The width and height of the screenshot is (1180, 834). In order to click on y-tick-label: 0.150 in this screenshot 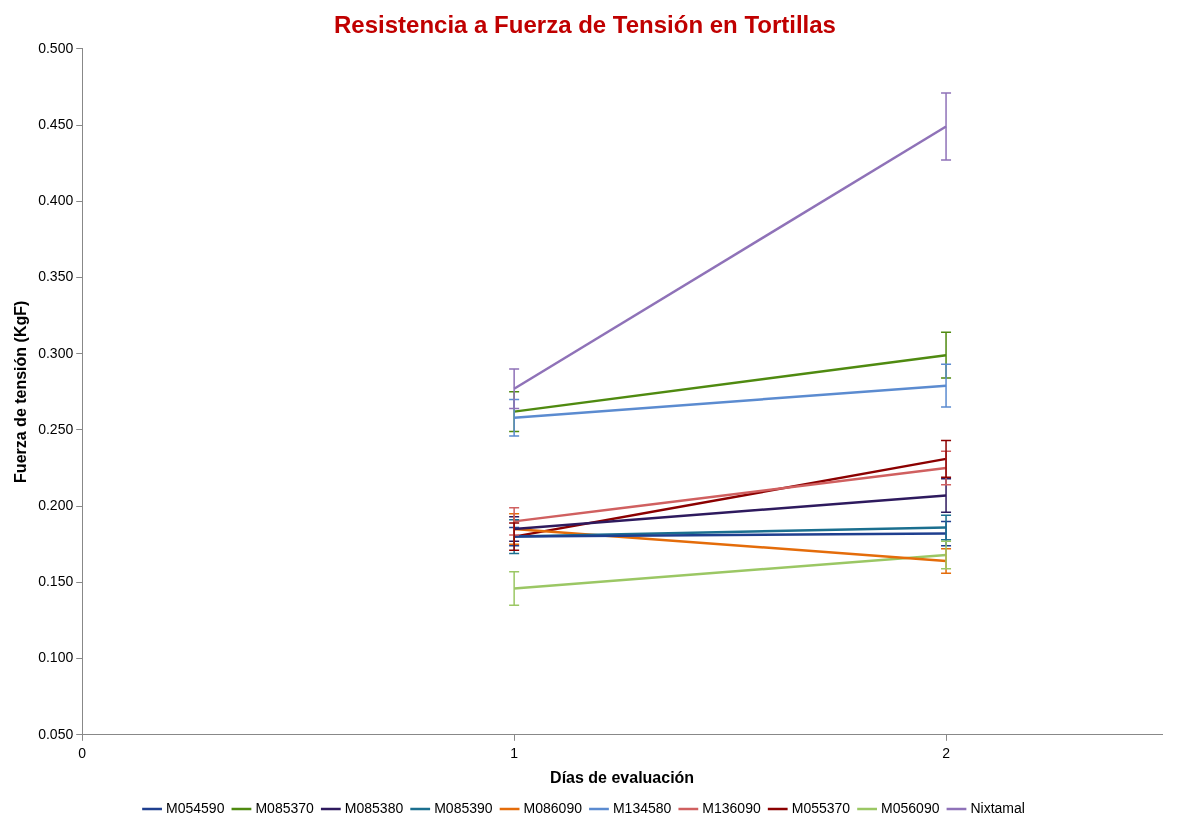, I will do `click(56, 581)`.